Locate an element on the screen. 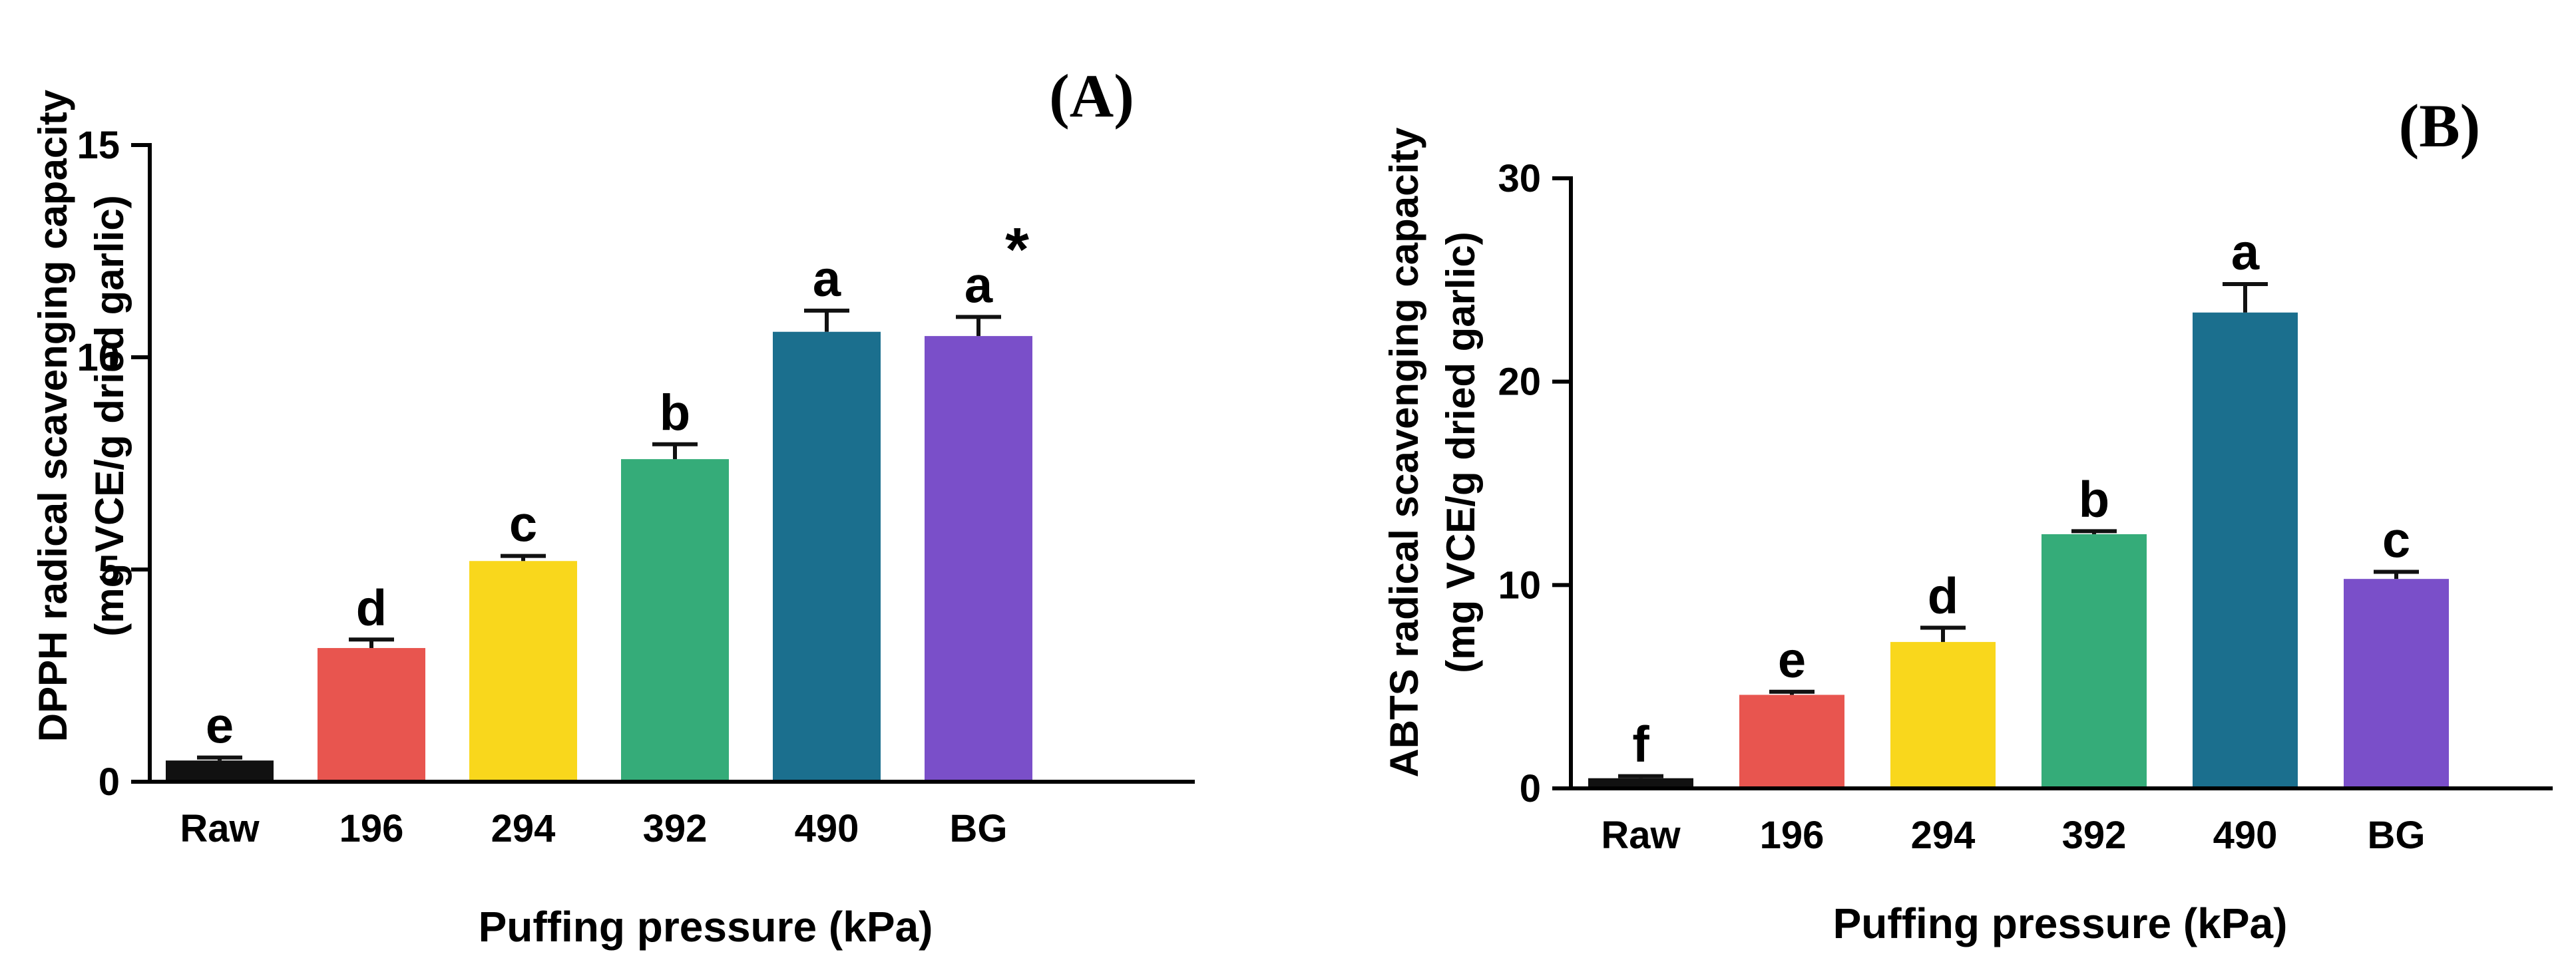  y-ticks-b: 0 10 20 30 is located at coordinates (1534, 483).